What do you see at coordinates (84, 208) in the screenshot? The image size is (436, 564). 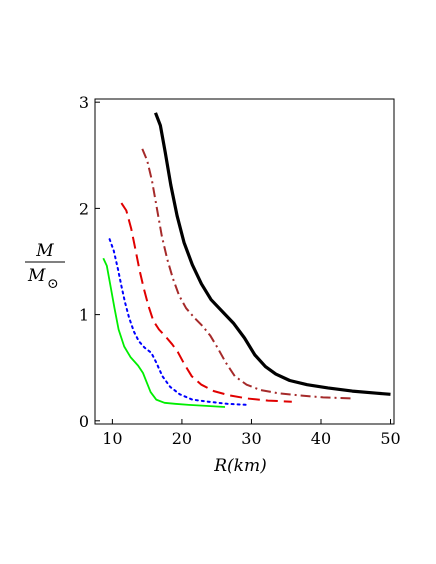 I see `y-tick-label: 2` at bounding box center [84, 208].